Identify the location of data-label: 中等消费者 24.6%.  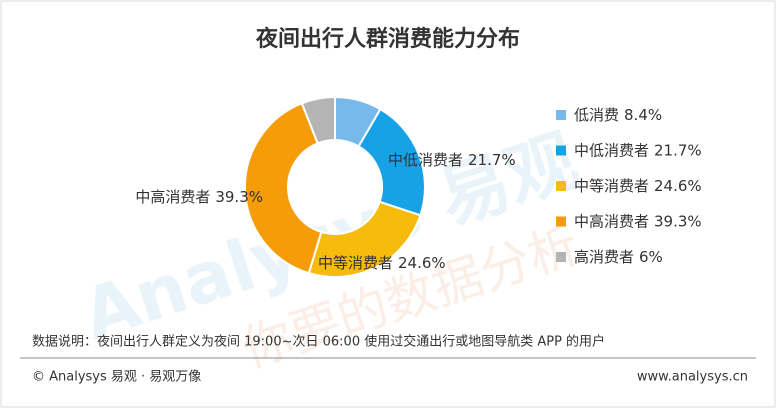
(382, 263).